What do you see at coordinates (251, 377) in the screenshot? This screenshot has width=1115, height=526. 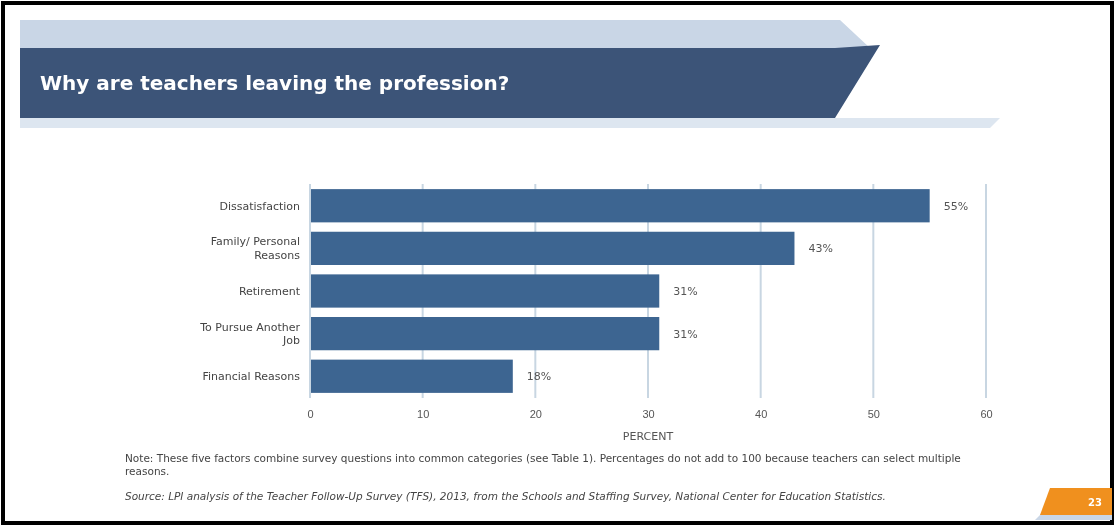 I see `y-tick-label: Financial Reasons` at bounding box center [251, 377].